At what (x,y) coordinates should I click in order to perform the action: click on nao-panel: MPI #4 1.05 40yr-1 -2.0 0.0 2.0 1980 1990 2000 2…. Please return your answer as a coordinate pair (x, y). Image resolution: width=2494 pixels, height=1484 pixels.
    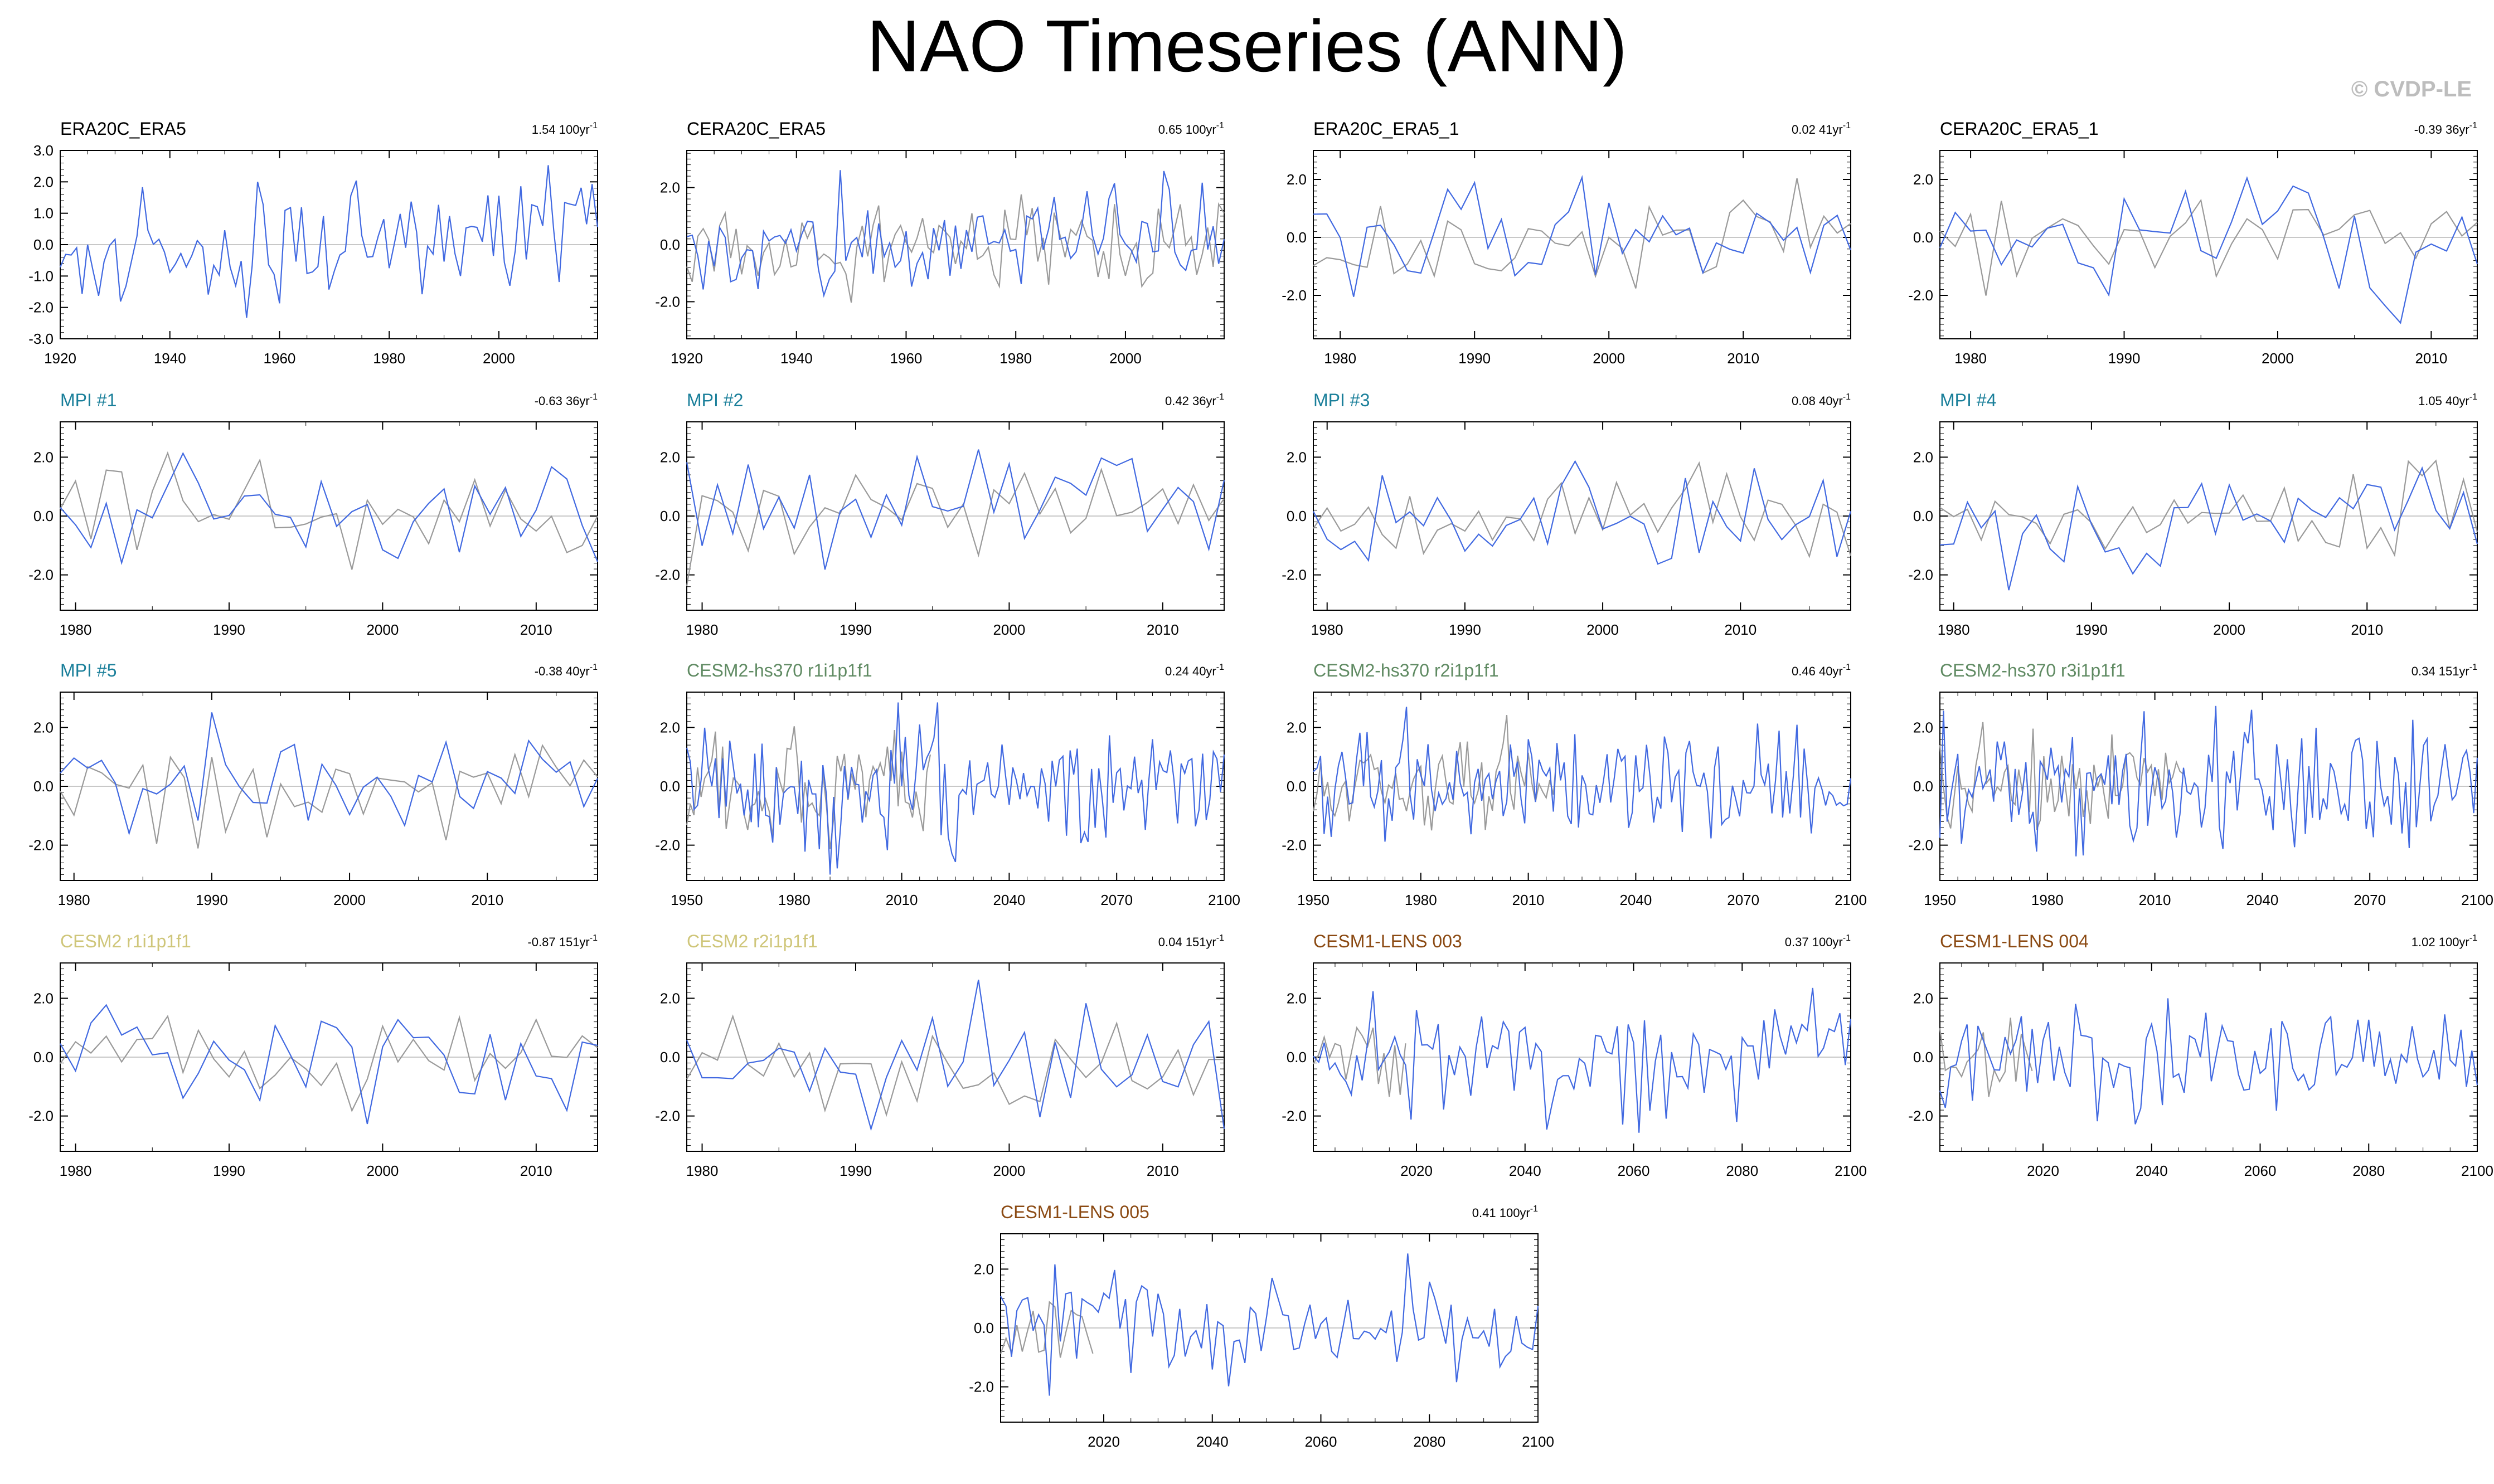
    Looking at the image, I should click on (2193, 514).